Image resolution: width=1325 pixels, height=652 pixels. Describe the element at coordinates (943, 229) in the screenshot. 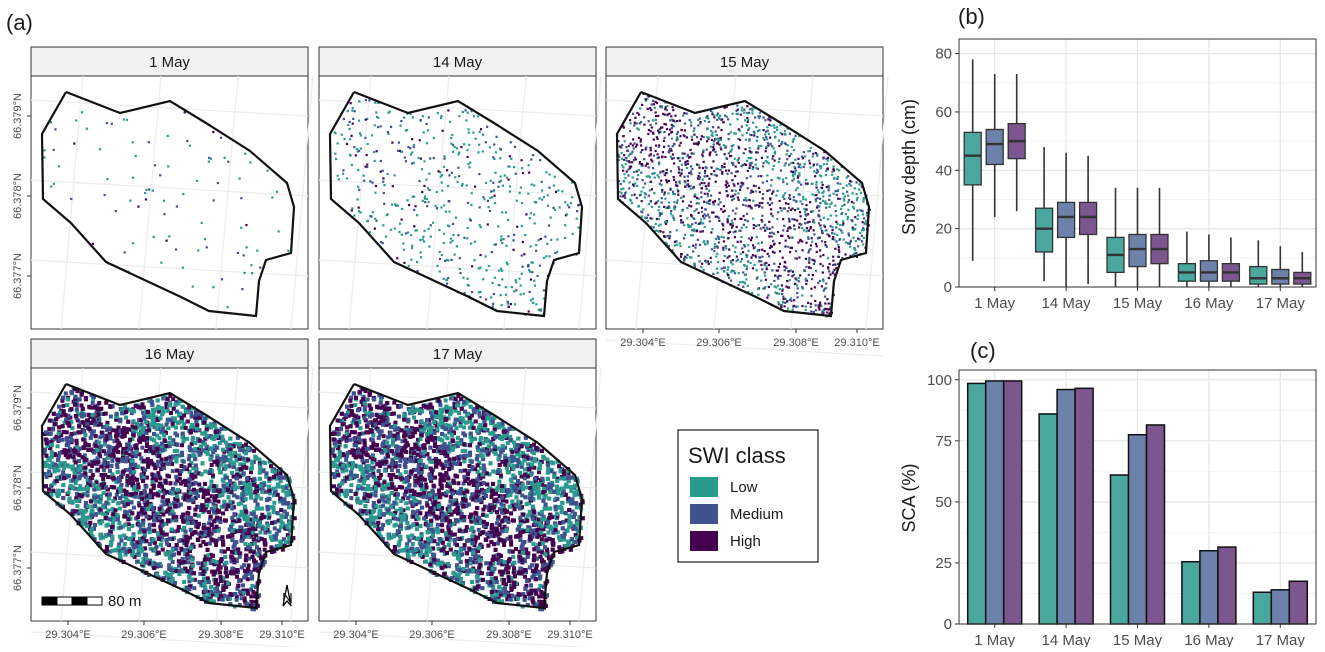

I see `panel-b-y-tick-label: 20` at that location.